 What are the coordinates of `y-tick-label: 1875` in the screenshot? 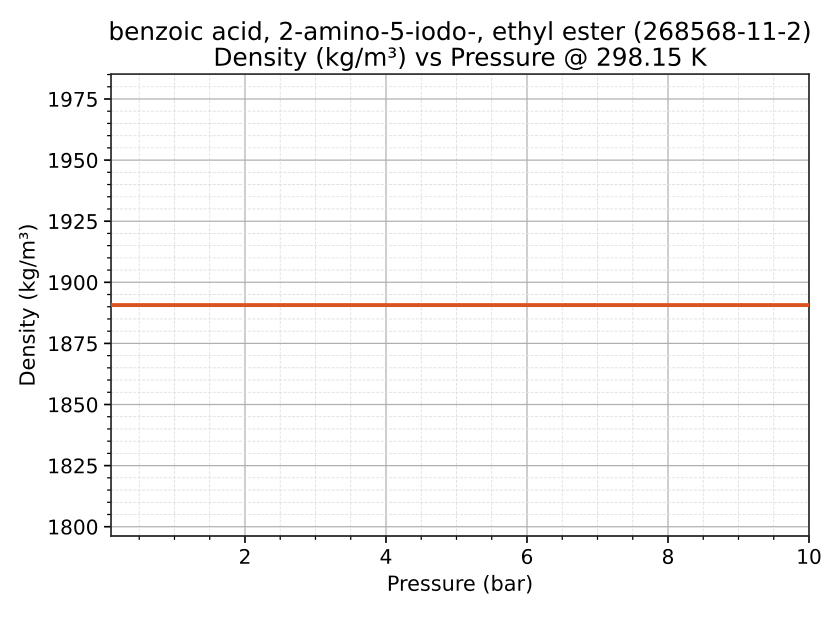 It's located at (73, 344).